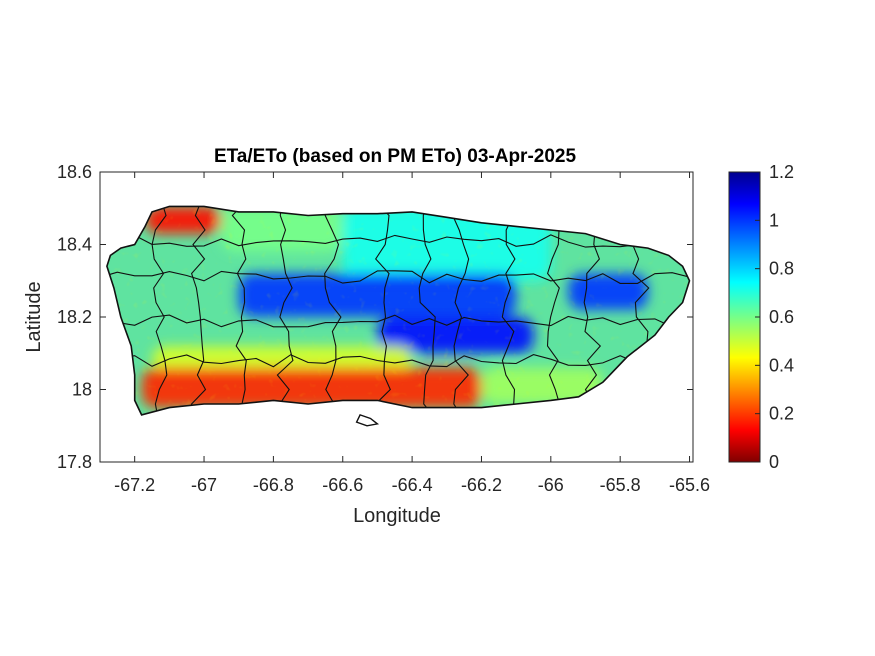 The image size is (875, 656). I want to click on y-tick-label: 18, so click(82, 390).